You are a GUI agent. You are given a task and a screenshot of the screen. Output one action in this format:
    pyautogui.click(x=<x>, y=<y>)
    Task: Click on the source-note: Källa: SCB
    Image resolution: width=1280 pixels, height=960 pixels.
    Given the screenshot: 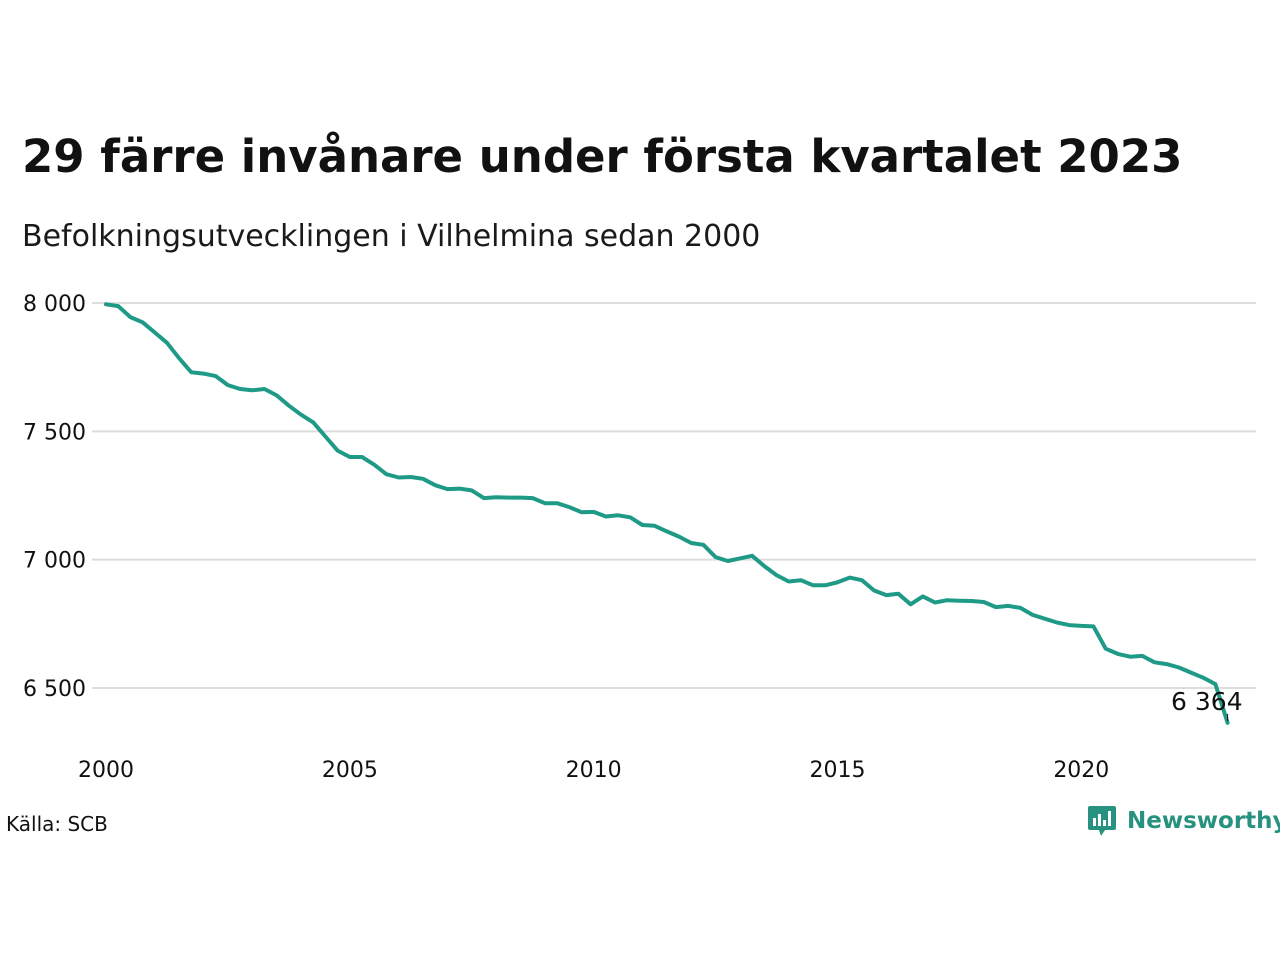 What is the action you would take?
    pyautogui.click(x=57, y=824)
    